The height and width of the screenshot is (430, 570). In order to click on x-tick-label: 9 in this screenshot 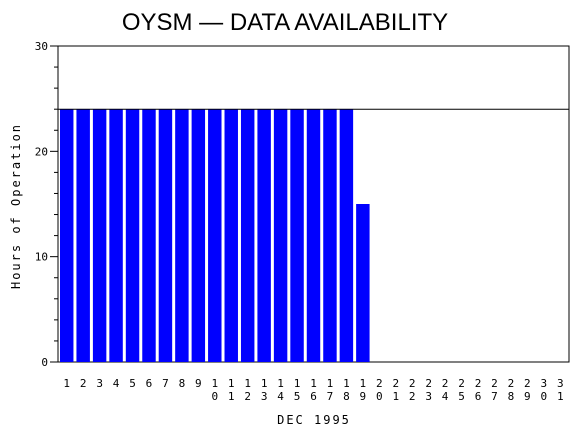, I will do `click(198, 383)`.